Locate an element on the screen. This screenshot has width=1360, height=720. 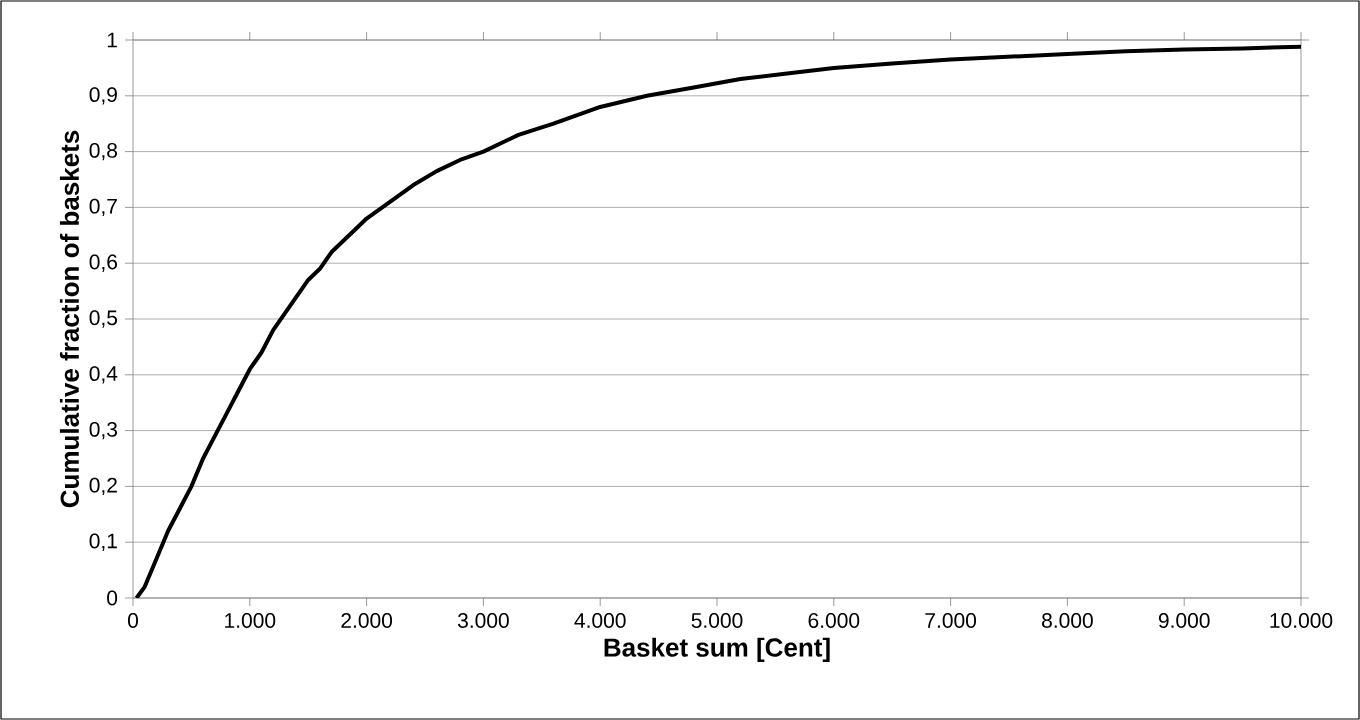
y-tick-label: 1 is located at coordinates (112, 40).